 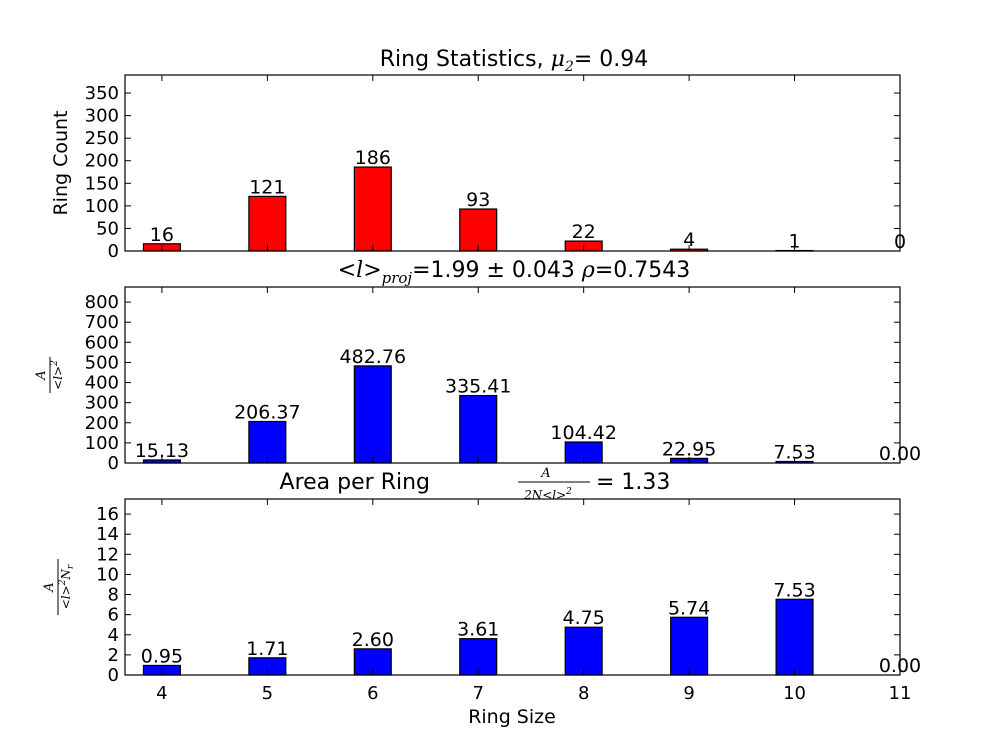 What do you see at coordinates (162, 656) in the screenshot?
I see `panel3-value-label-4: 0.95` at bounding box center [162, 656].